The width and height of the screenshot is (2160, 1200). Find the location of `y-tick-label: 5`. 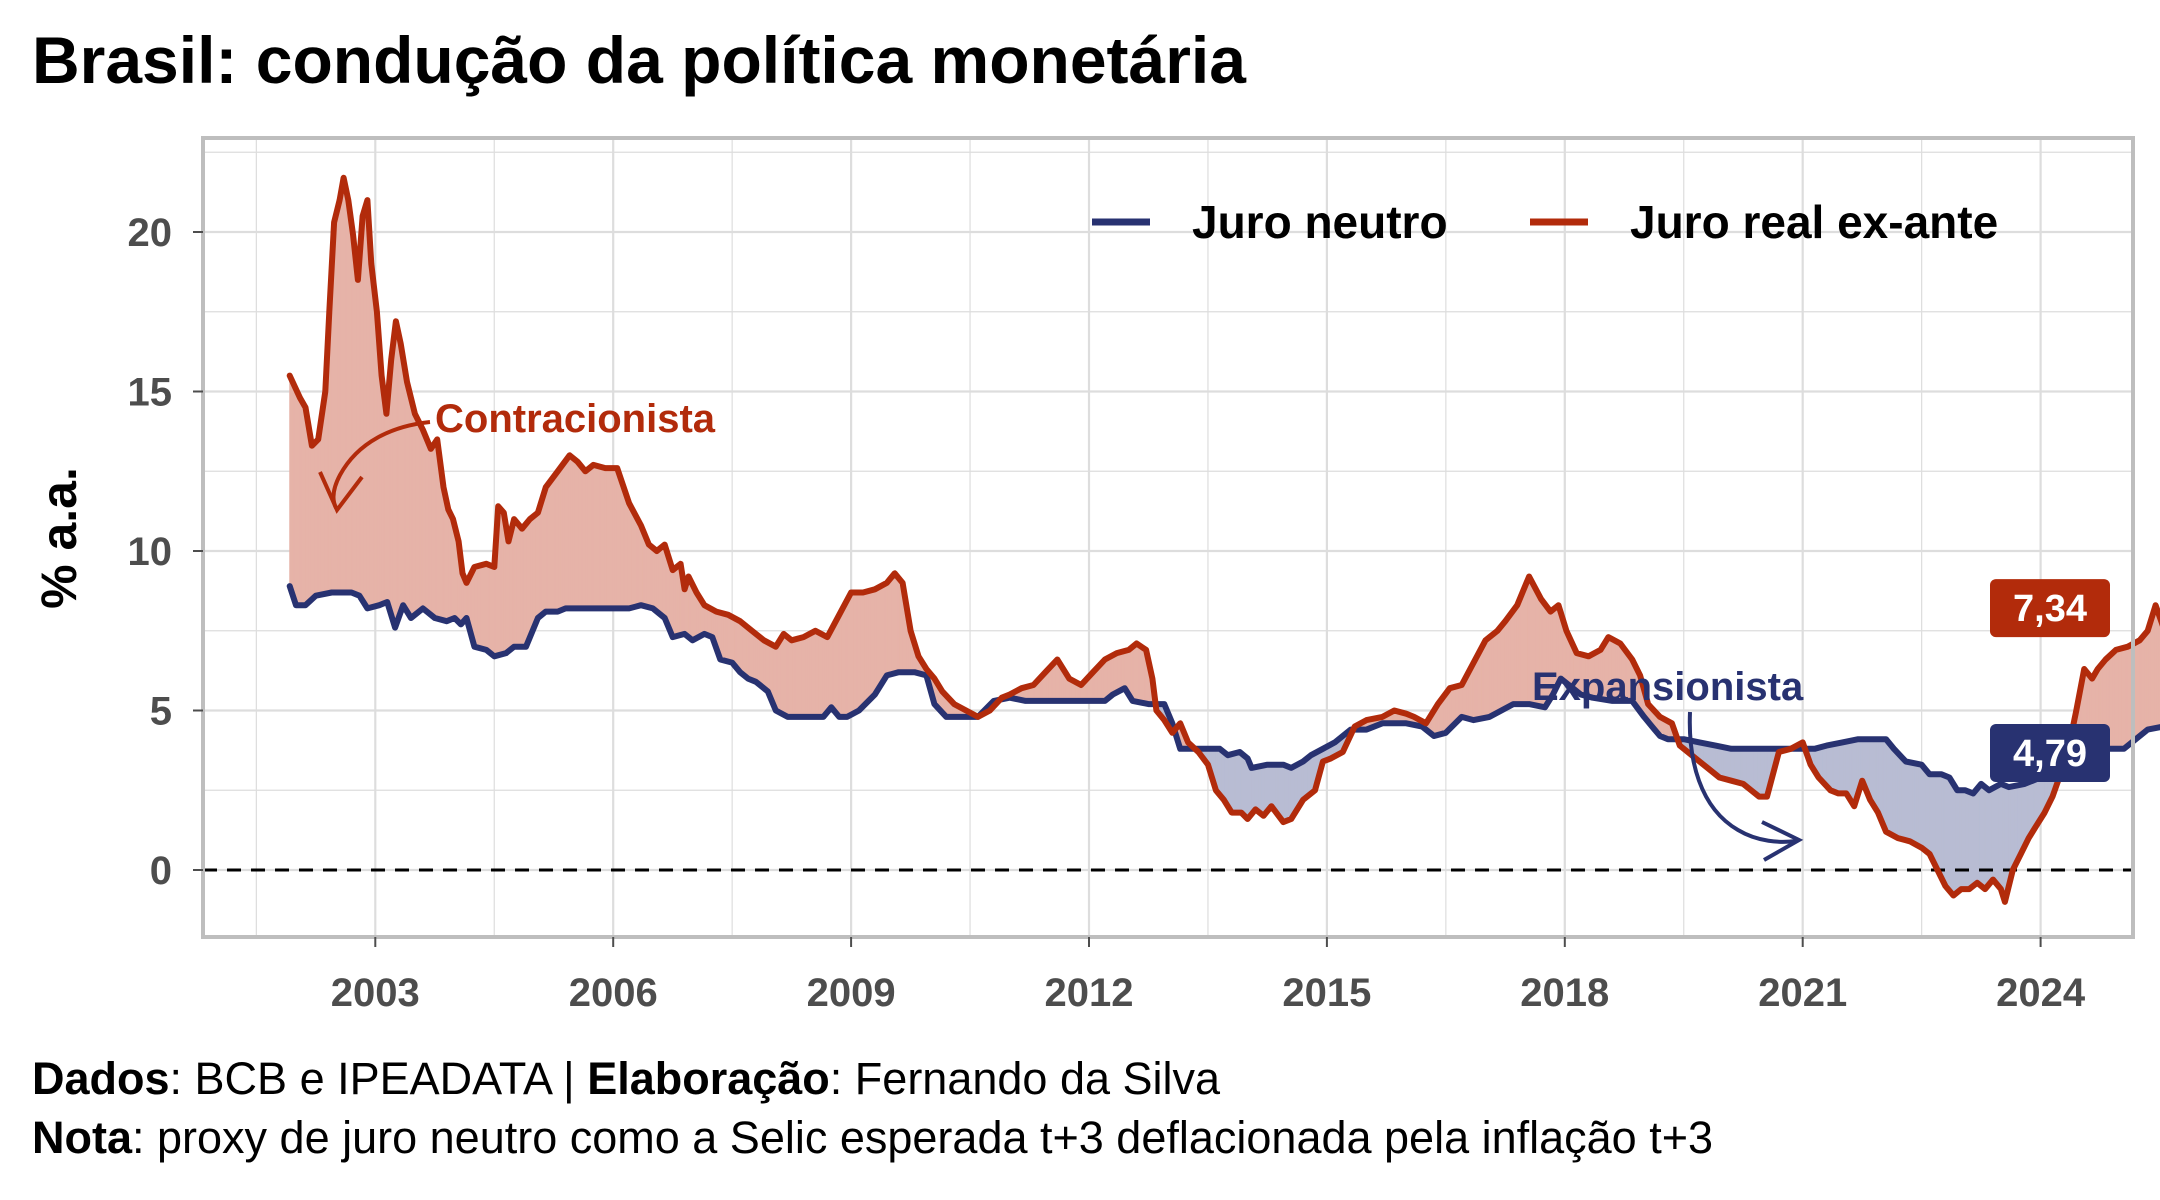

y-tick-label: 5 is located at coordinates (161, 712).